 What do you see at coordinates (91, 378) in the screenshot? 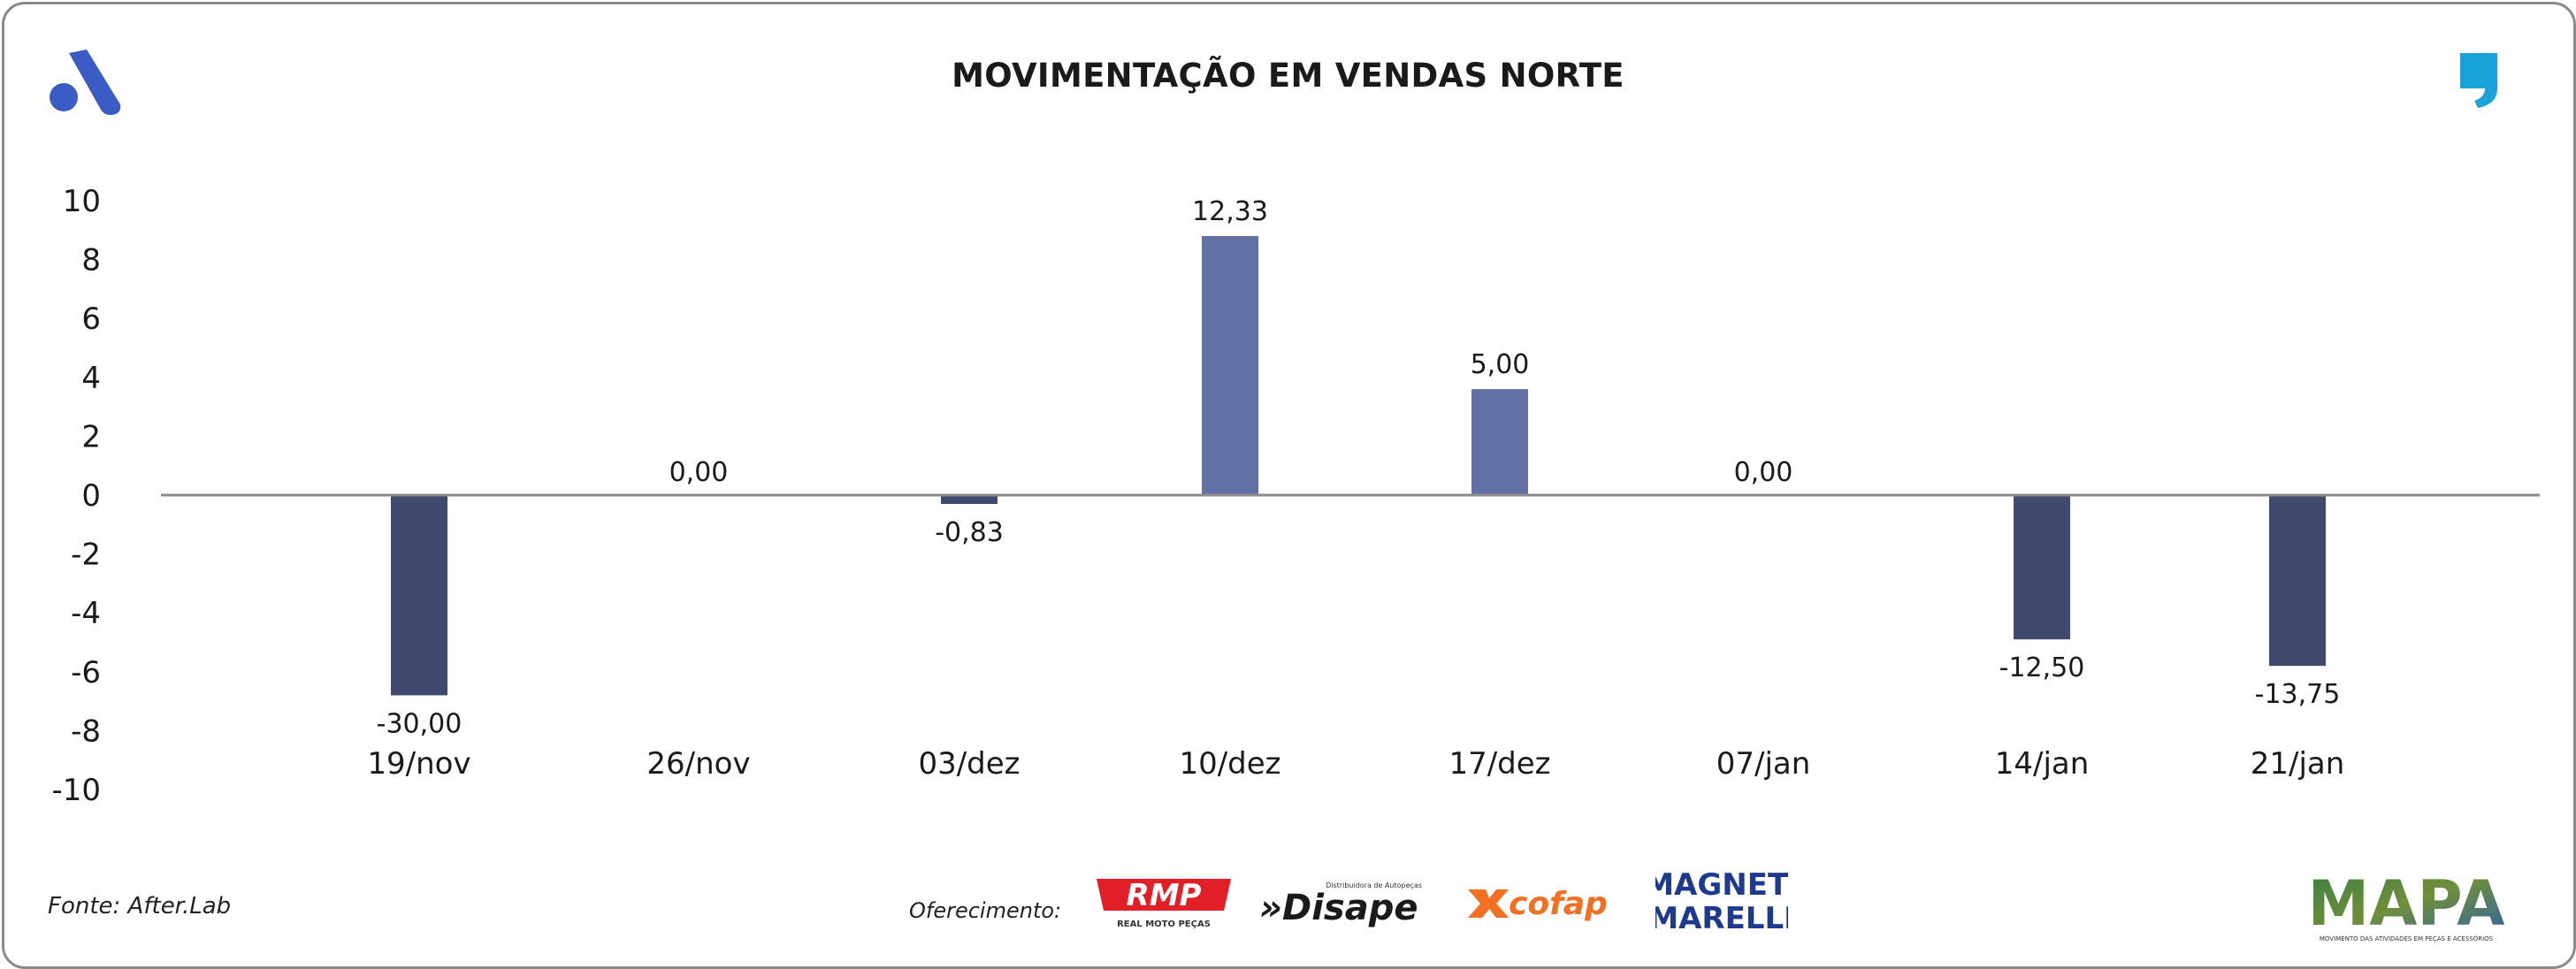
I see `y-tick-label: 4` at bounding box center [91, 378].